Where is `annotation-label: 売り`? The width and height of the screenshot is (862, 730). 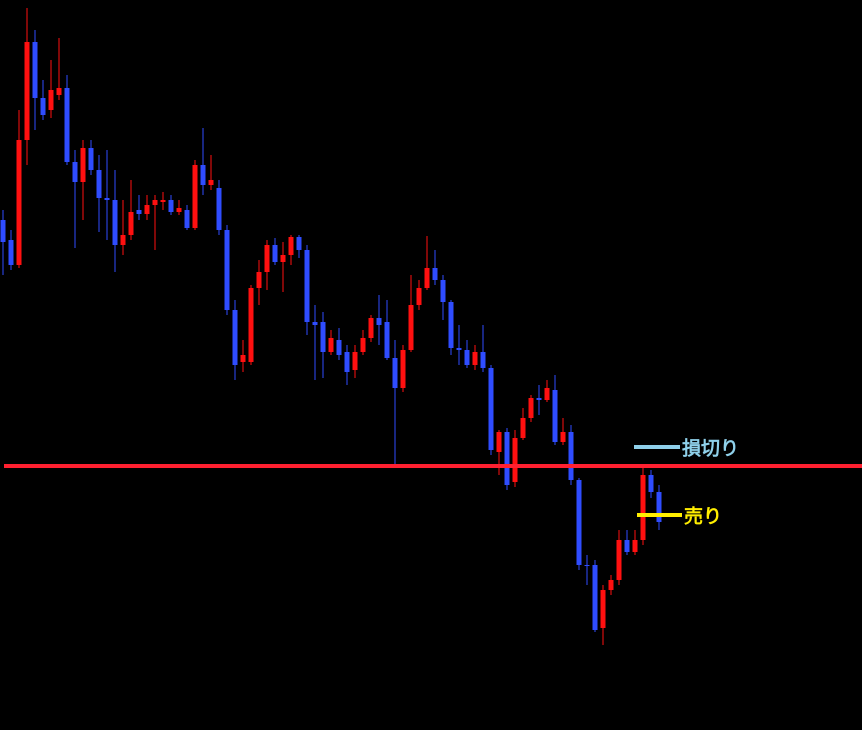
annotation-label: 売り is located at coordinates (703, 516).